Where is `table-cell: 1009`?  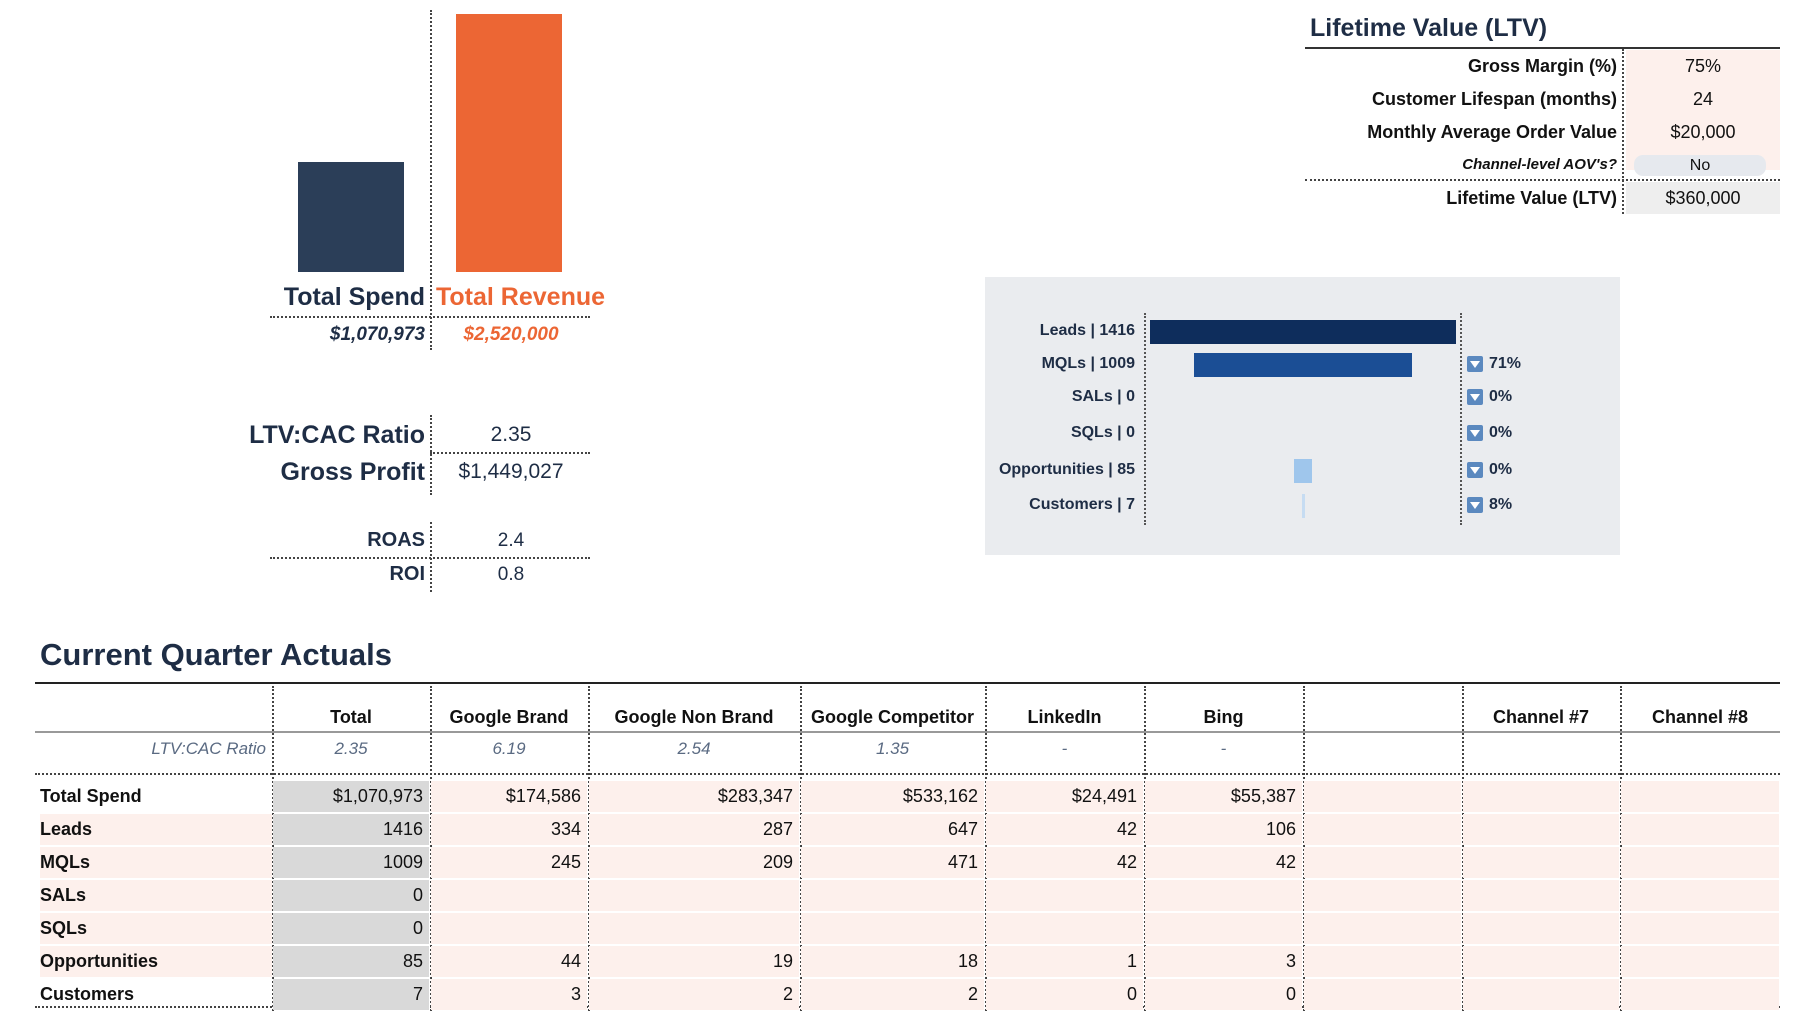 table-cell: 1009 is located at coordinates (351, 862).